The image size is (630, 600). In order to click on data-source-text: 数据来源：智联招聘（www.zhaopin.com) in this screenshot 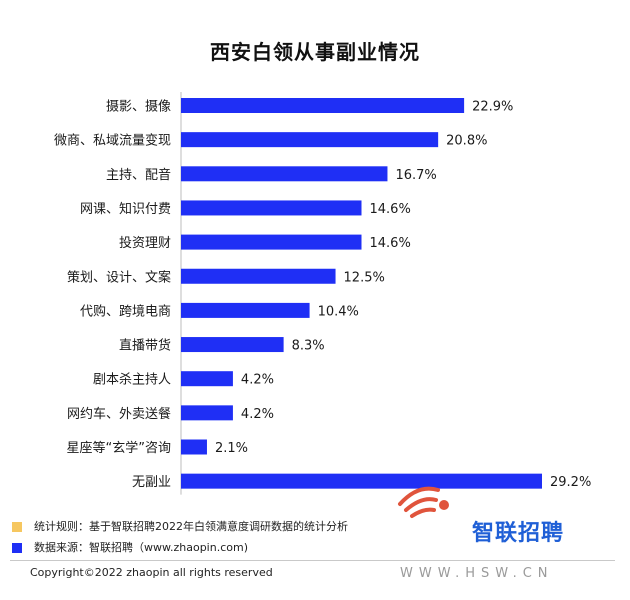, I will do `click(141, 547)`.